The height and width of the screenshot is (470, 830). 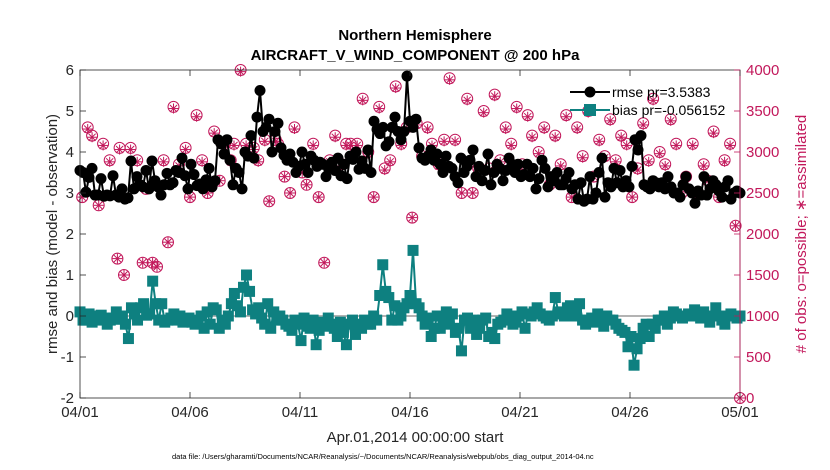 I want to click on legend-rmse-marker, so click(x=590, y=92).